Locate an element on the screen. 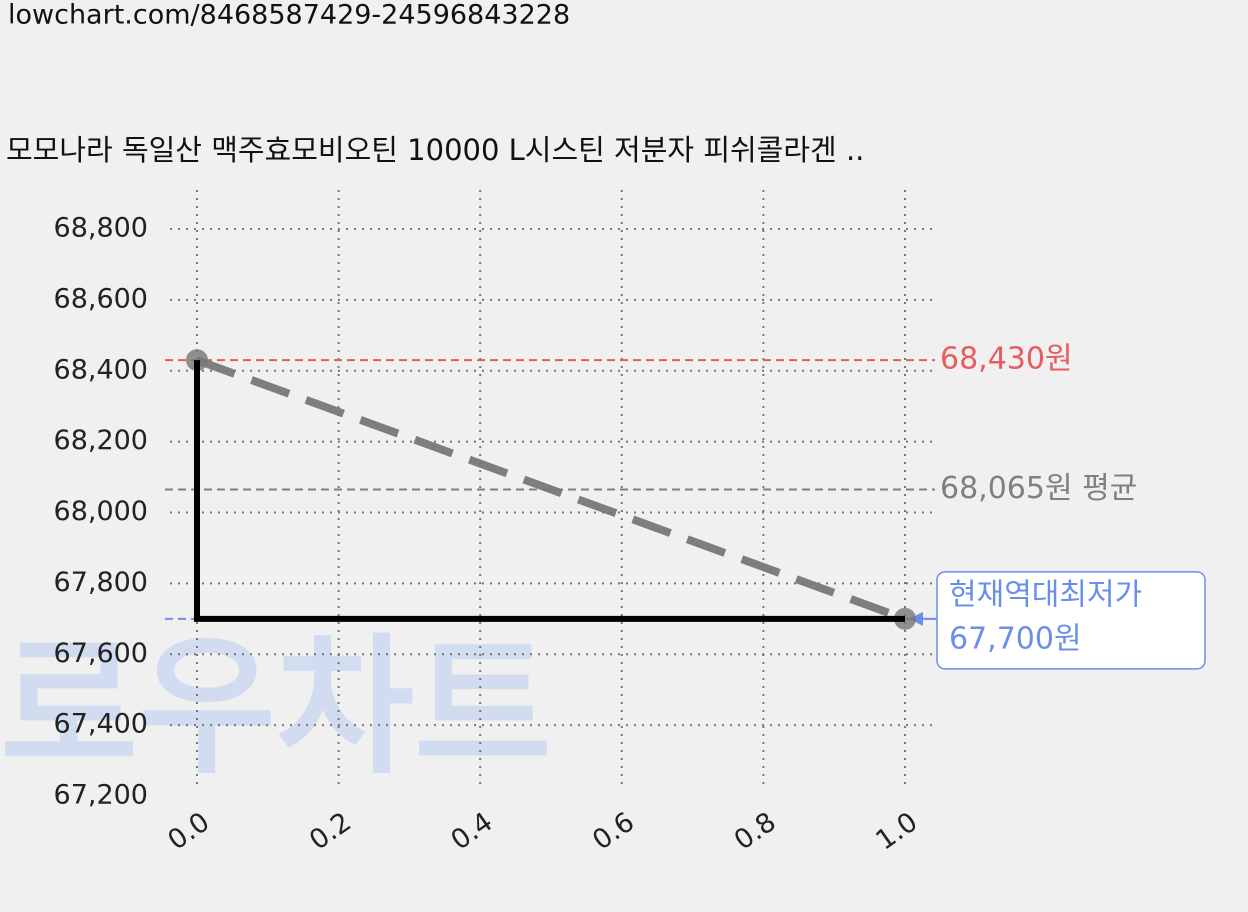 Image resolution: width=1248 pixels, height=912 pixels. y-tick-label: 68,000 is located at coordinates (101, 511).